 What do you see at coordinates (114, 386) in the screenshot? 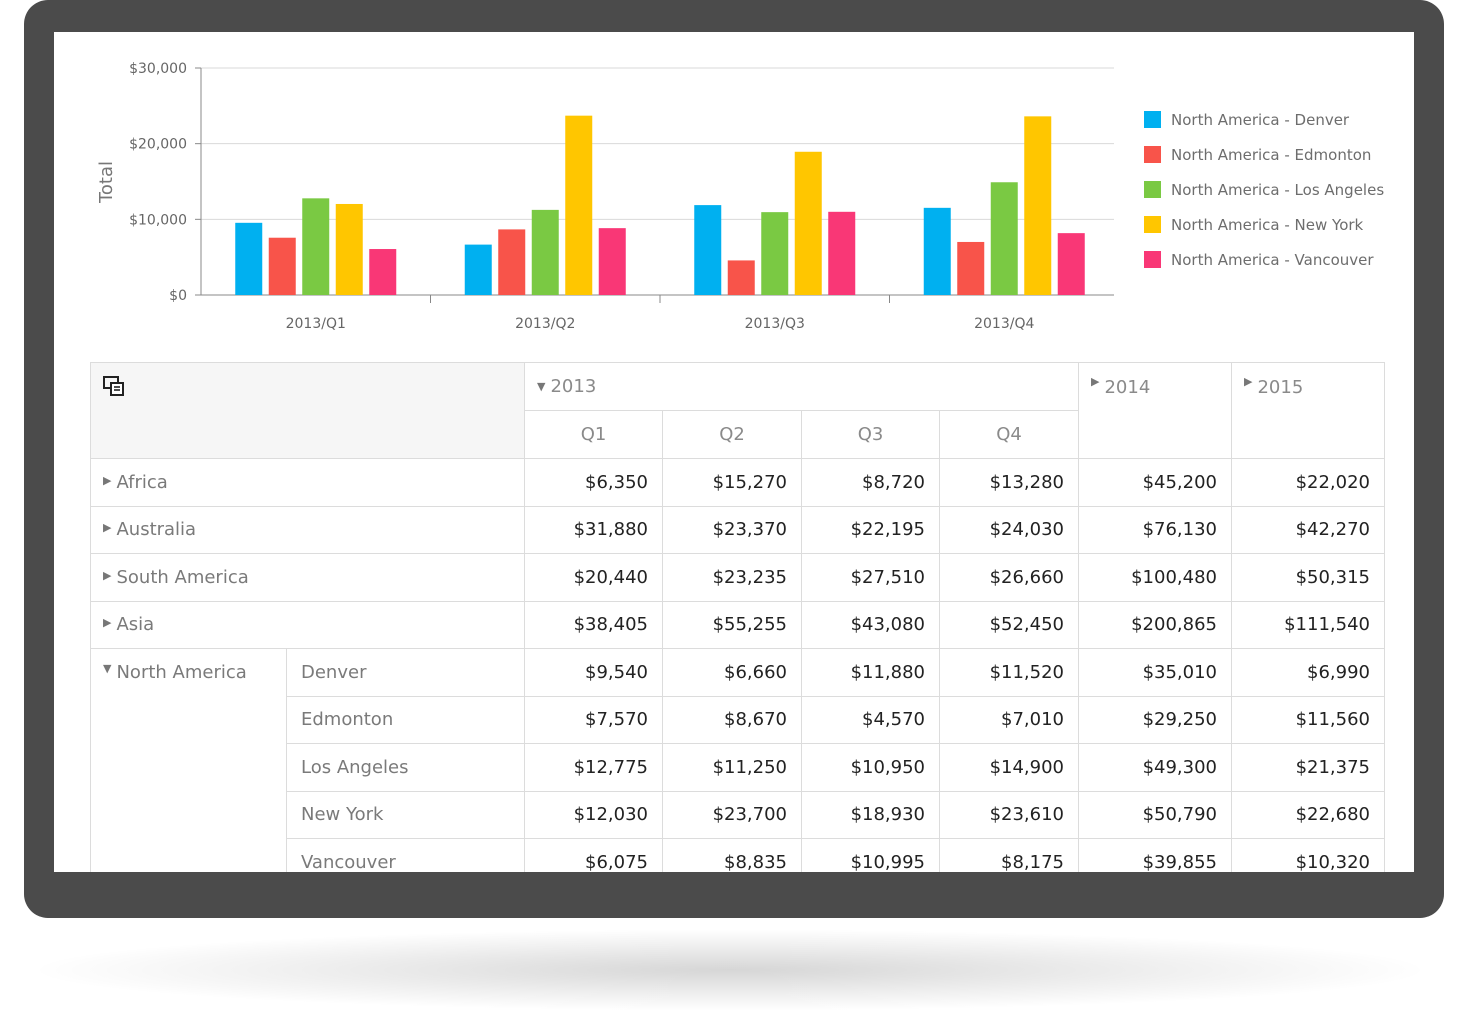
I see `field-chooser-icon` at bounding box center [114, 386].